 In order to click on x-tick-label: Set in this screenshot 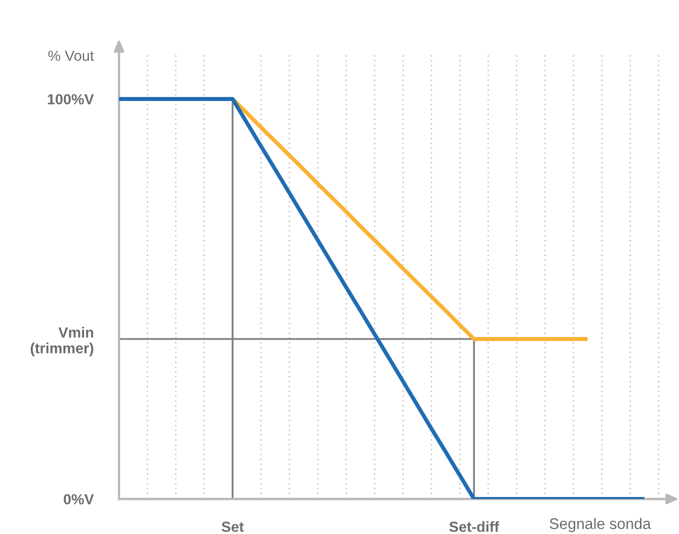, I will do `click(233, 527)`.